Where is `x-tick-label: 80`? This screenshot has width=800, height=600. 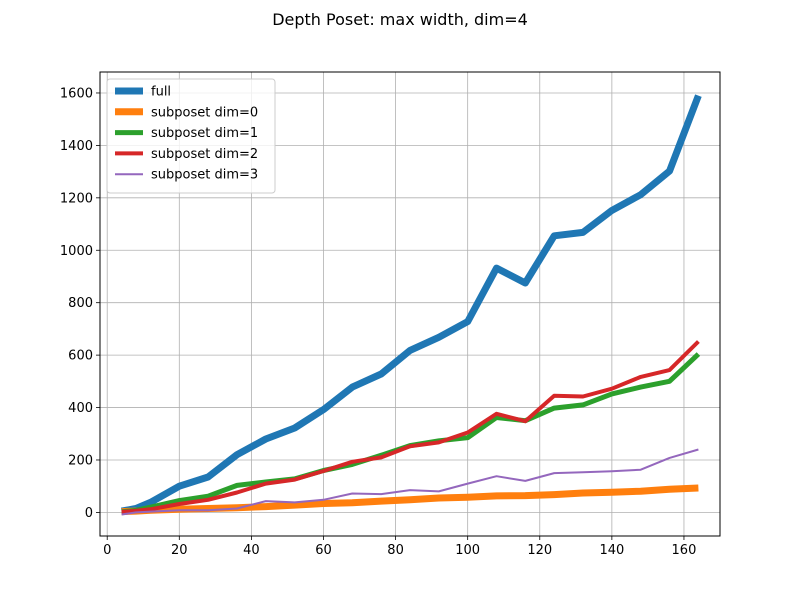 x-tick-label: 80 is located at coordinates (395, 550).